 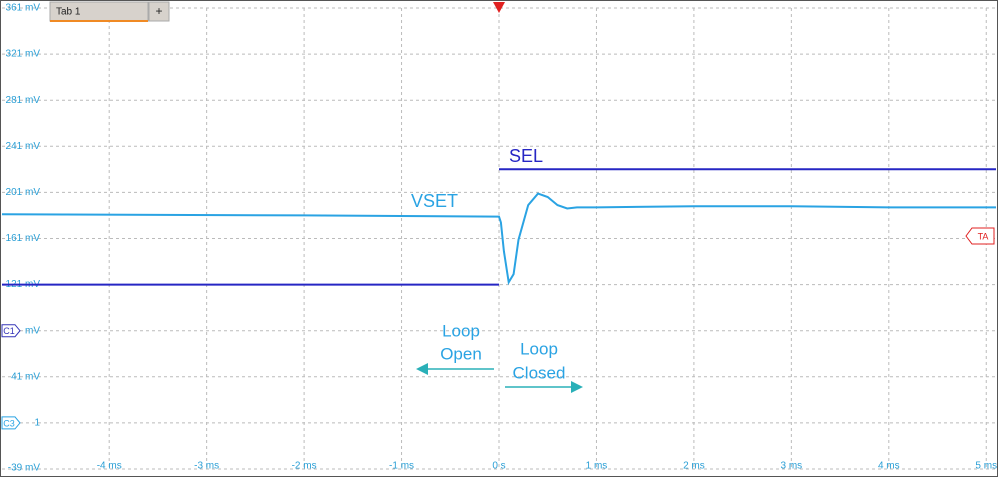 I want to click on y-tick-label: 241 mV, so click(x=23, y=146).